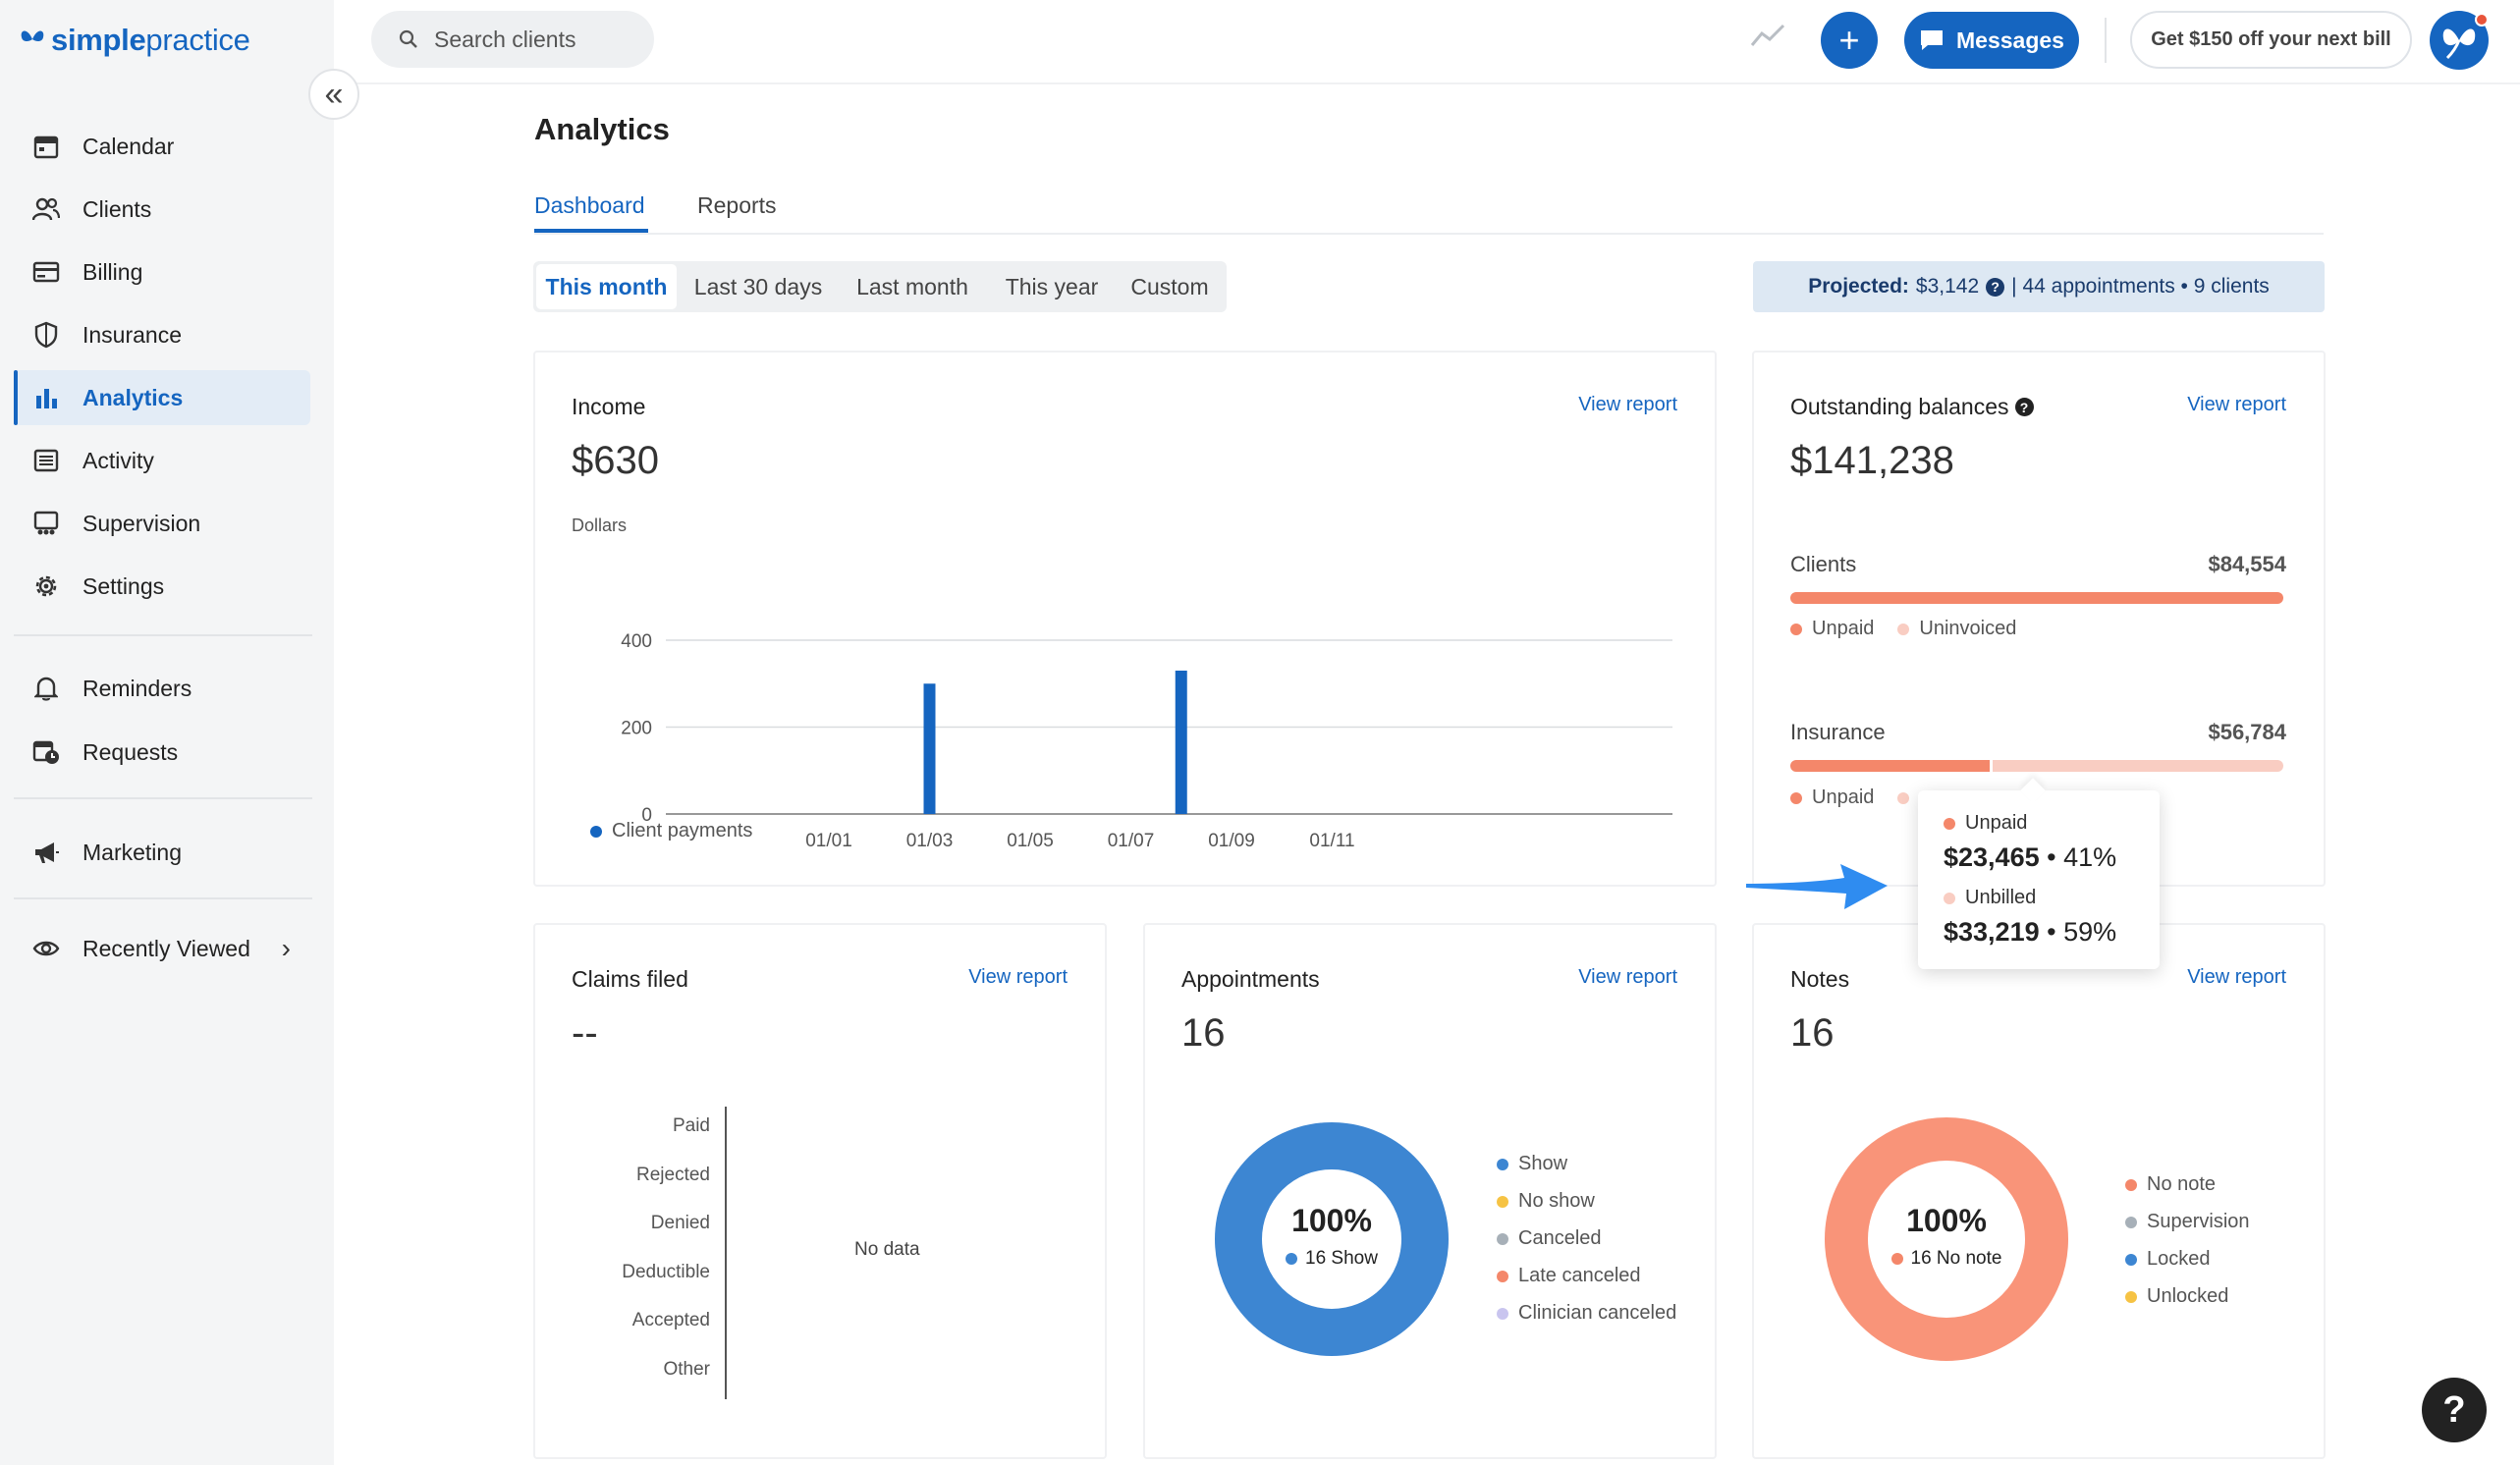 This screenshot has height=1465, width=2520. What do you see at coordinates (162, 334) in the screenshot?
I see `sidebar-item-insurance: Insurance` at bounding box center [162, 334].